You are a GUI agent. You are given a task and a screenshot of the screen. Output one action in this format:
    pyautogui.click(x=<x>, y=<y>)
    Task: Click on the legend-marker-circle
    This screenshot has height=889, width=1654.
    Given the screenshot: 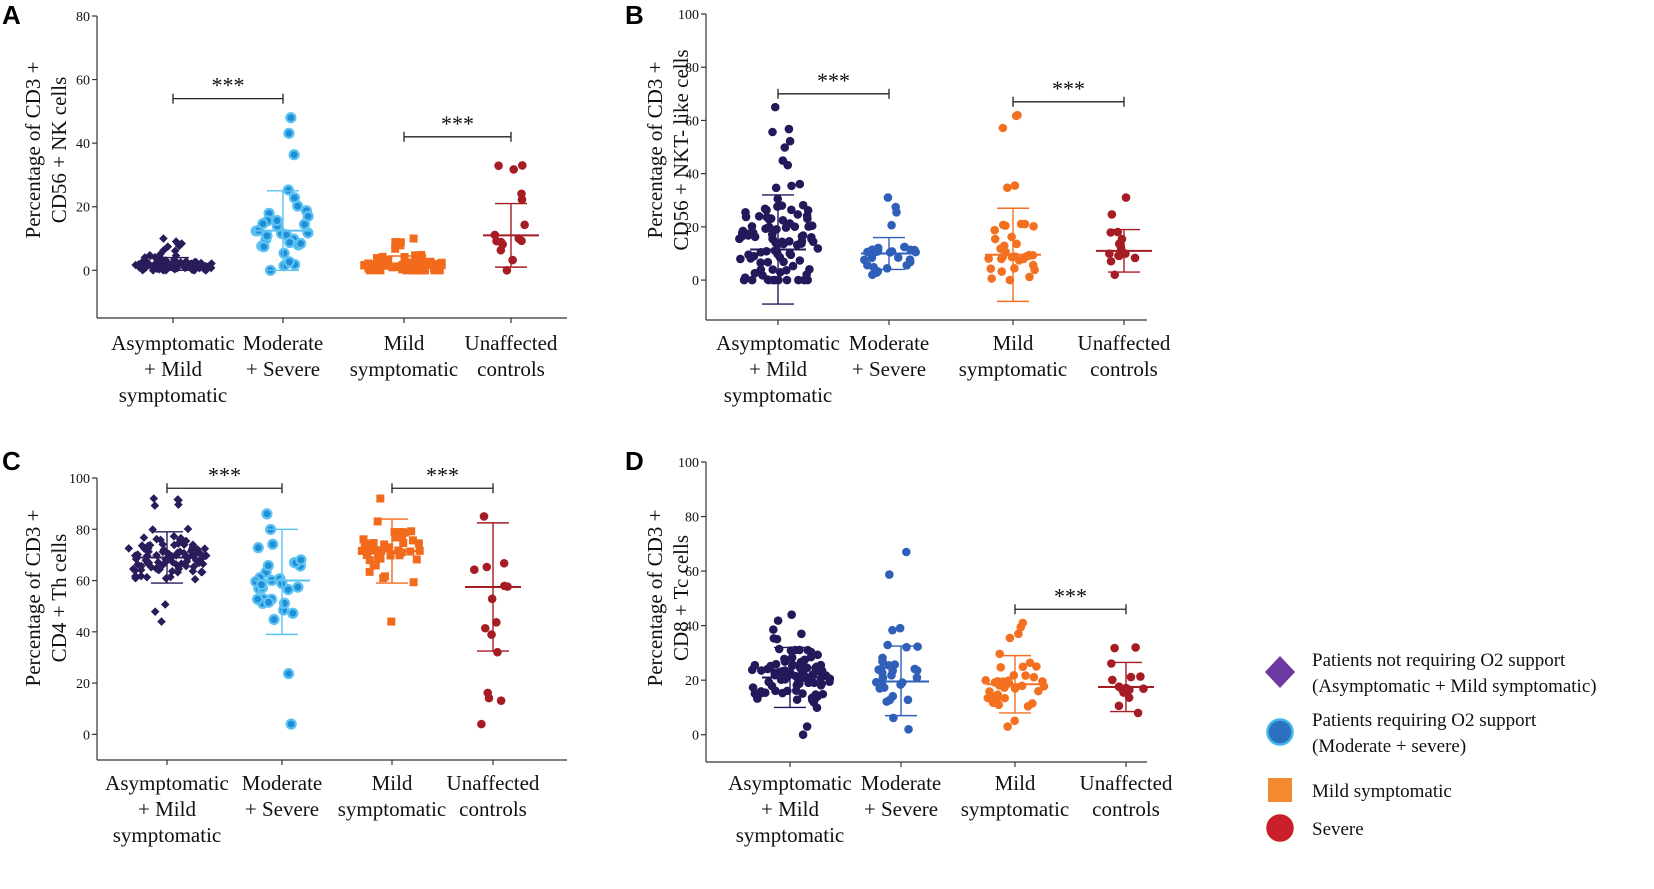 What is the action you would take?
    pyautogui.click(x=1280, y=732)
    